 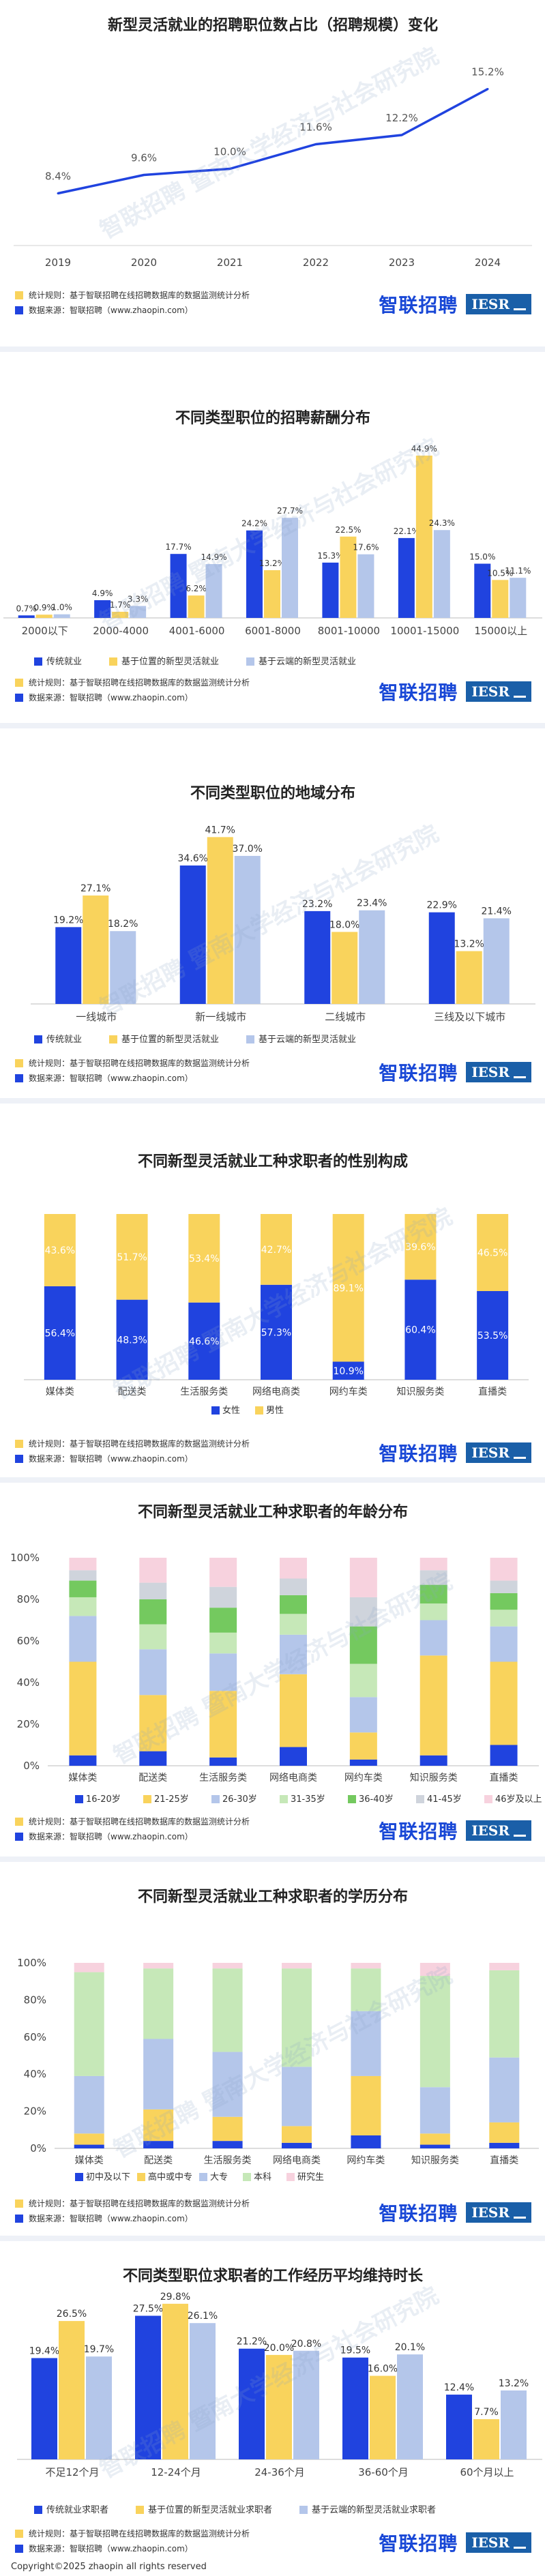 What do you see at coordinates (363, 1777) in the screenshot?
I see `x-tick-label: 网约车类` at bounding box center [363, 1777].